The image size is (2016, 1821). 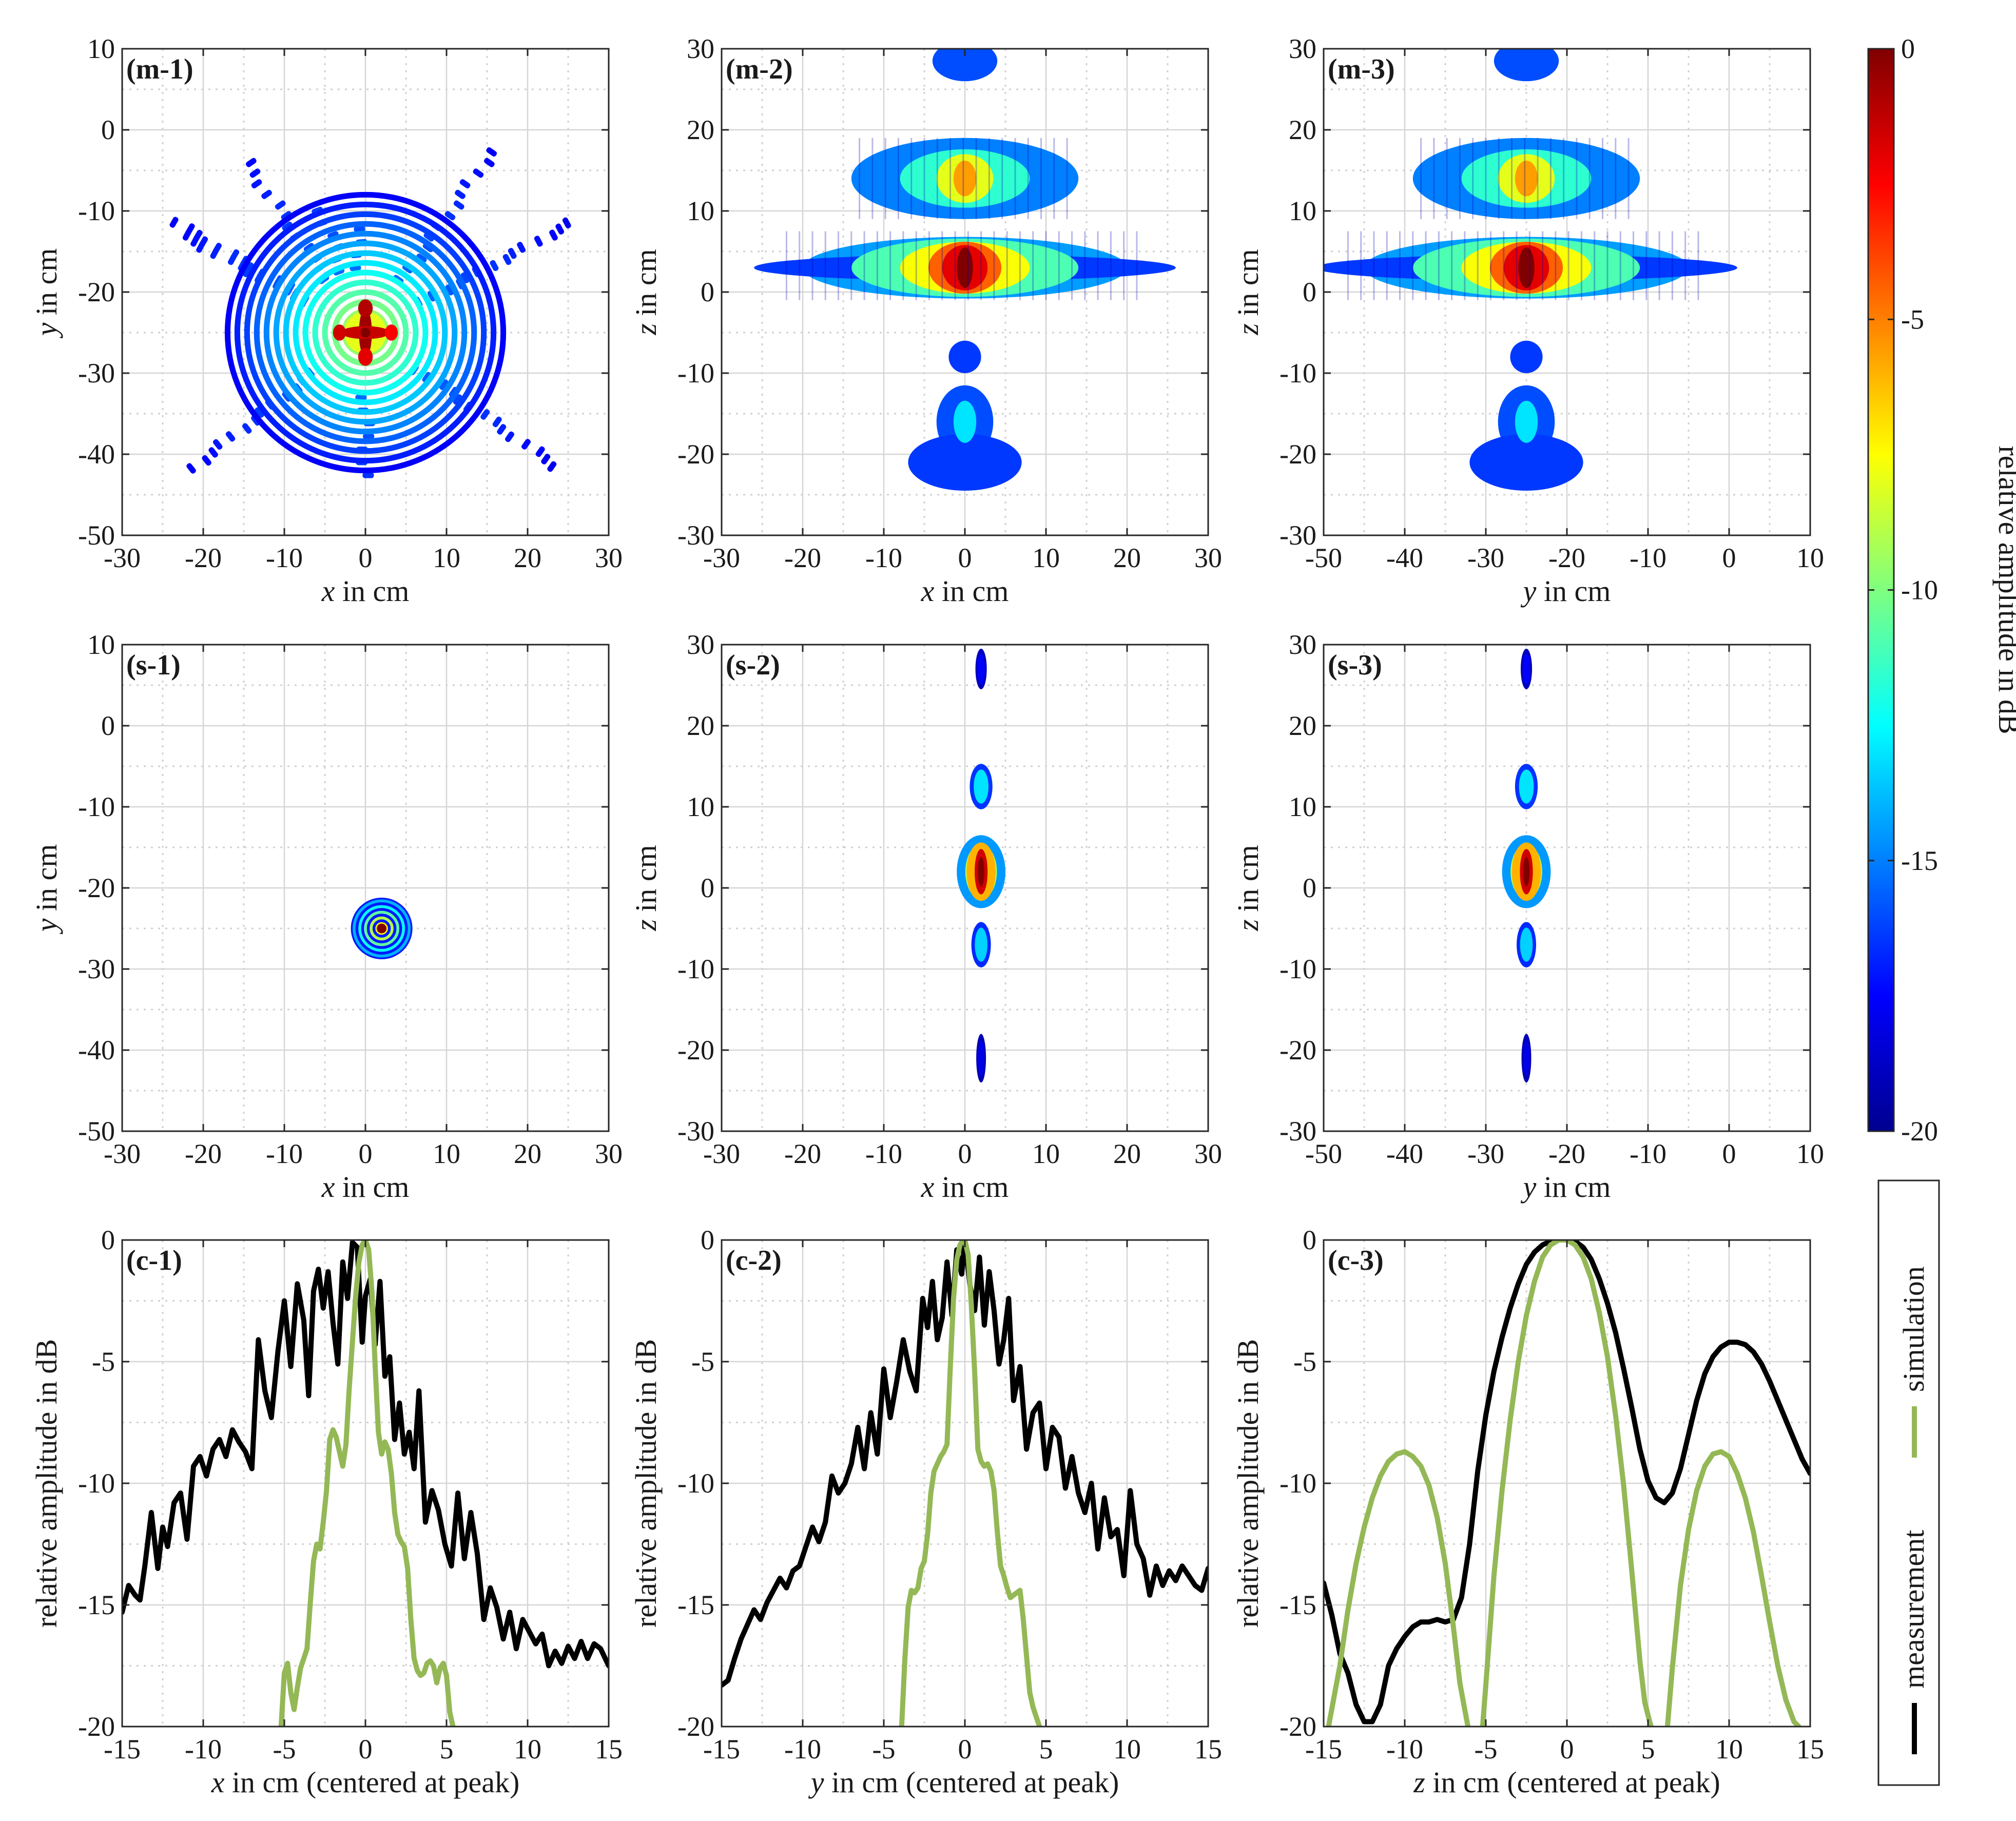 What do you see at coordinates (2004, 589) in the screenshot?
I see `colorbar-label: relative amplitude in dB` at bounding box center [2004, 589].